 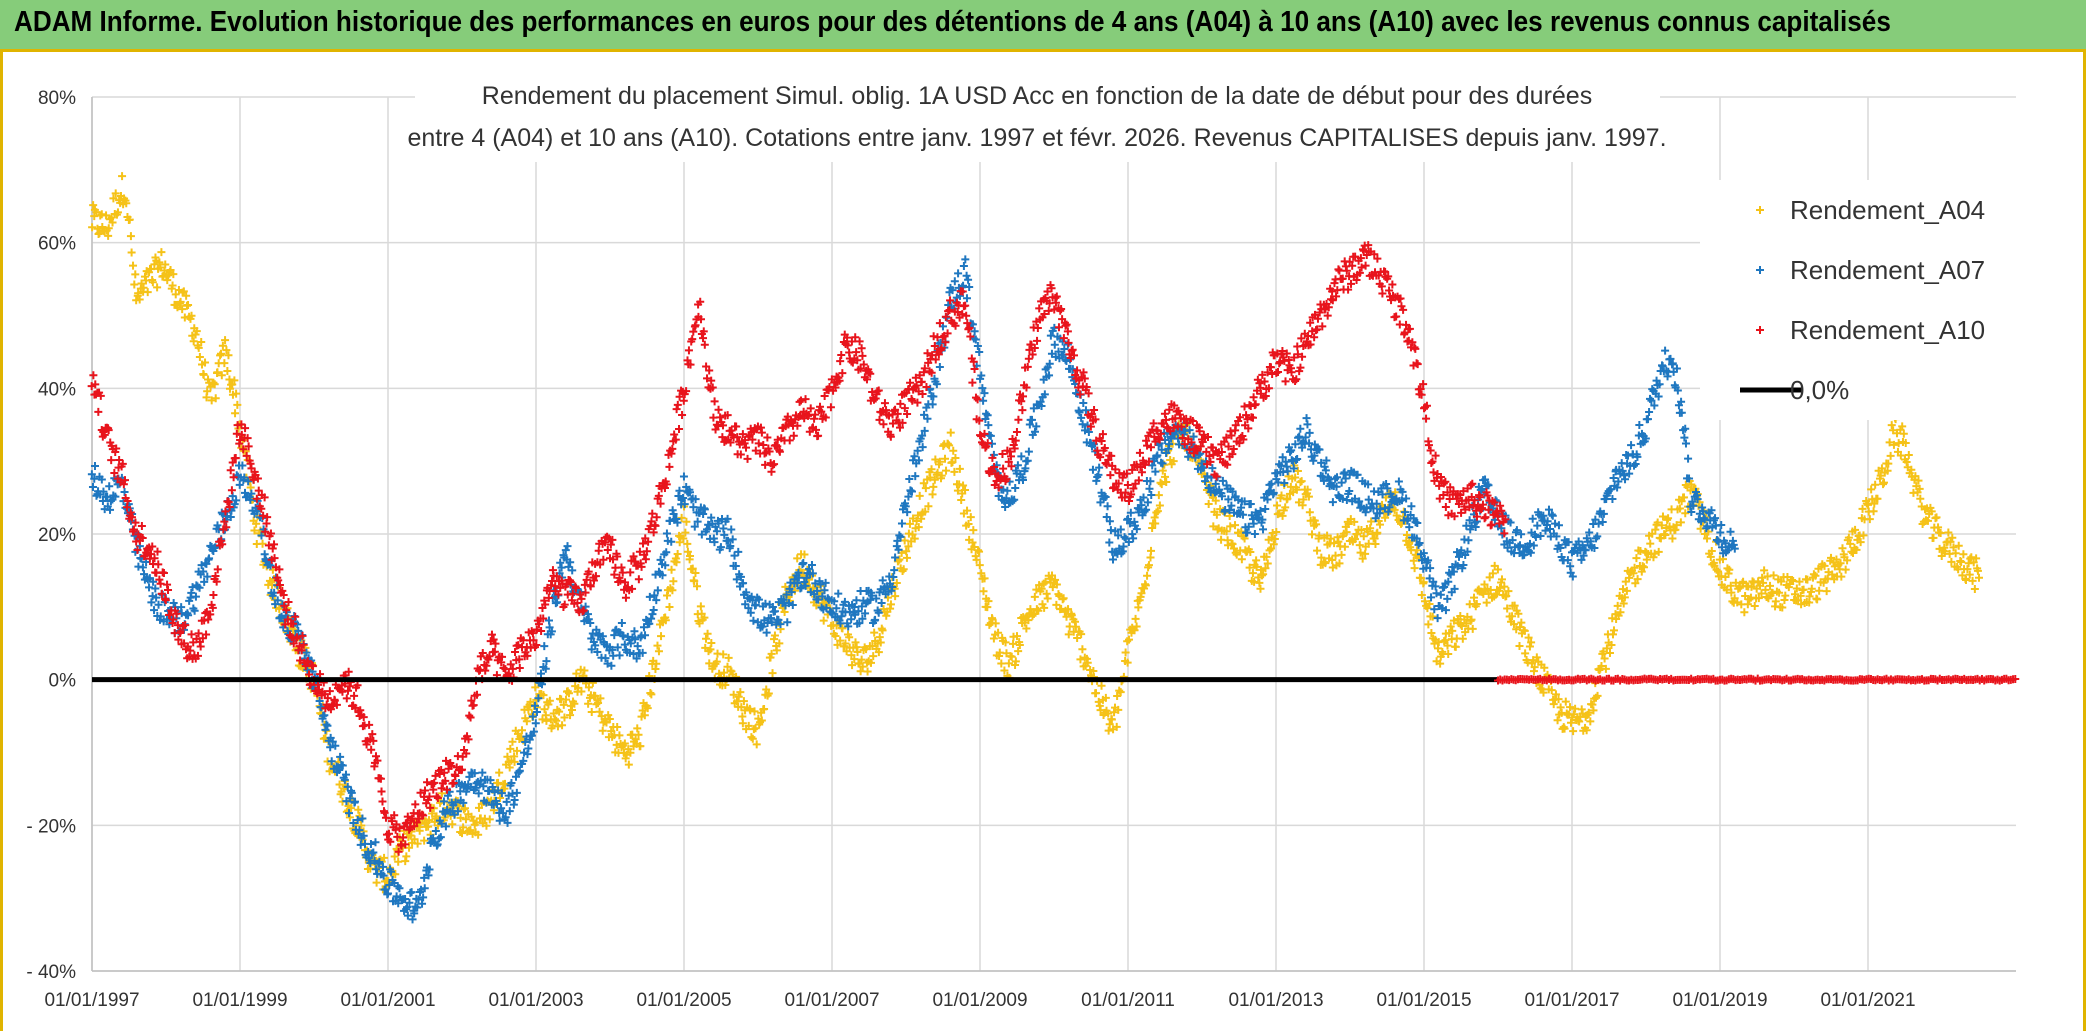 What do you see at coordinates (1760, 330) in the screenshot?
I see `legend-swatch-marker` at bounding box center [1760, 330].